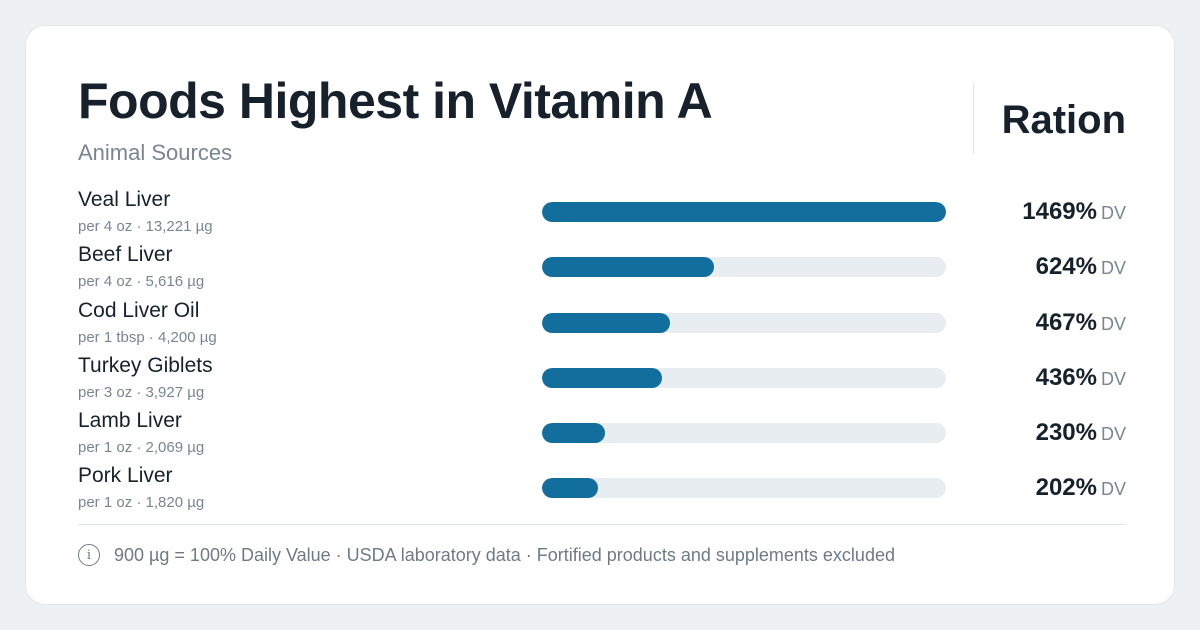 The image size is (1200, 630). I want to click on serving-detail: per 1 oz · 2,069 µg, so click(141, 448).